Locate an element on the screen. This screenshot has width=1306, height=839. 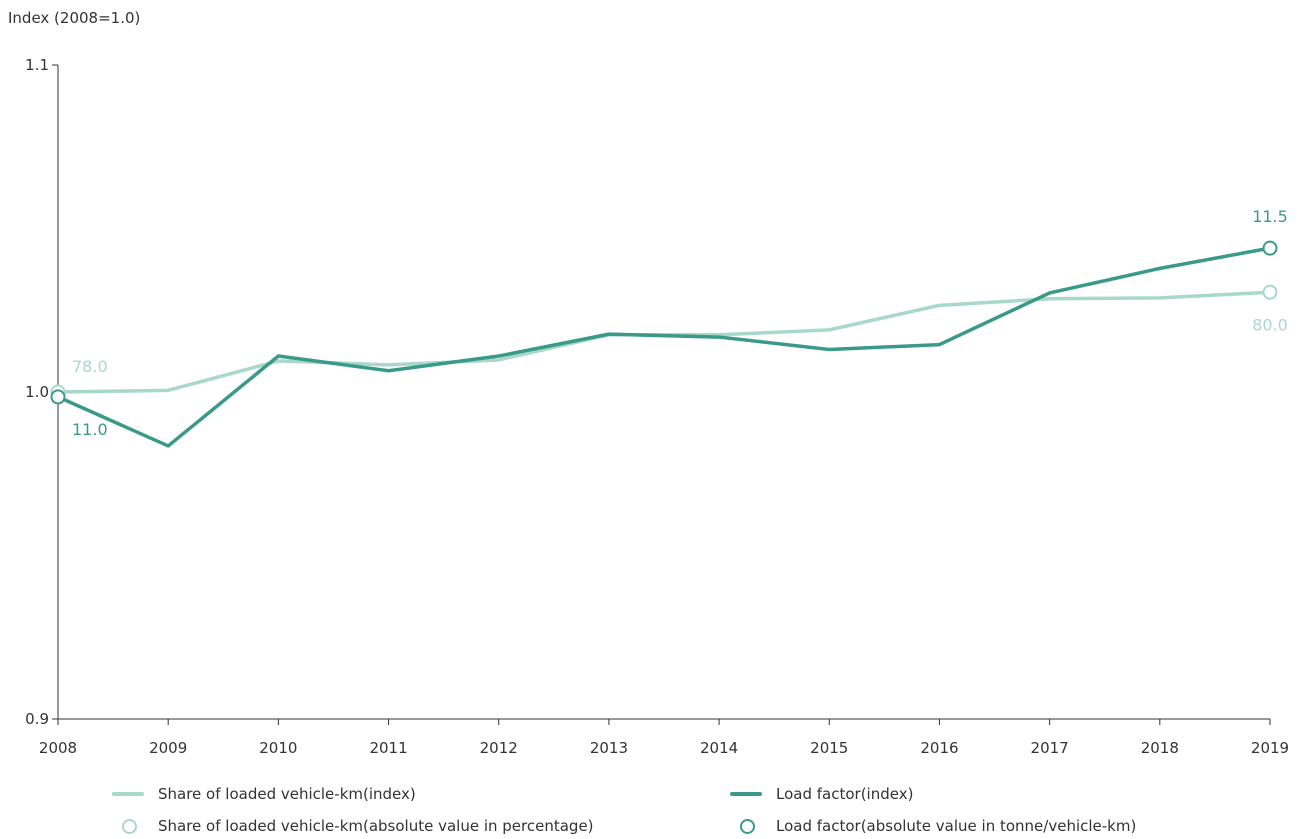
legend-item-share-index: Share of loaded vehicle-km(index) is located at coordinates (264, 794).